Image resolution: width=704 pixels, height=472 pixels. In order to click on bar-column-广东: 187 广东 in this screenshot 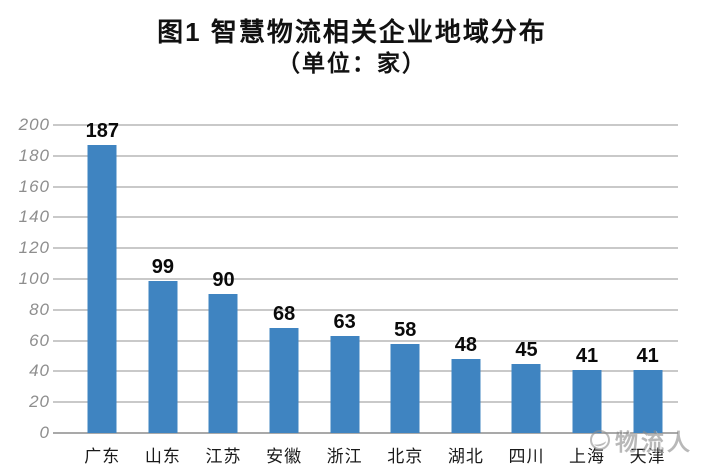, I will do `click(102, 293)`.